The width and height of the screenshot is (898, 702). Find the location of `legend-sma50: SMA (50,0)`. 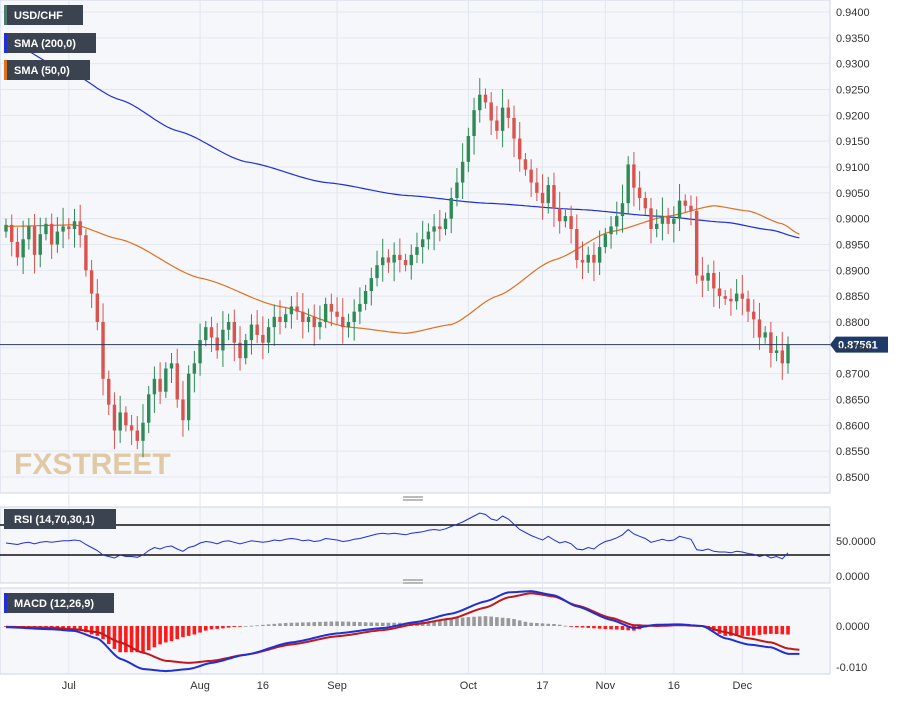

legend-sma50: SMA (50,0) is located at coordinates (47, 70).